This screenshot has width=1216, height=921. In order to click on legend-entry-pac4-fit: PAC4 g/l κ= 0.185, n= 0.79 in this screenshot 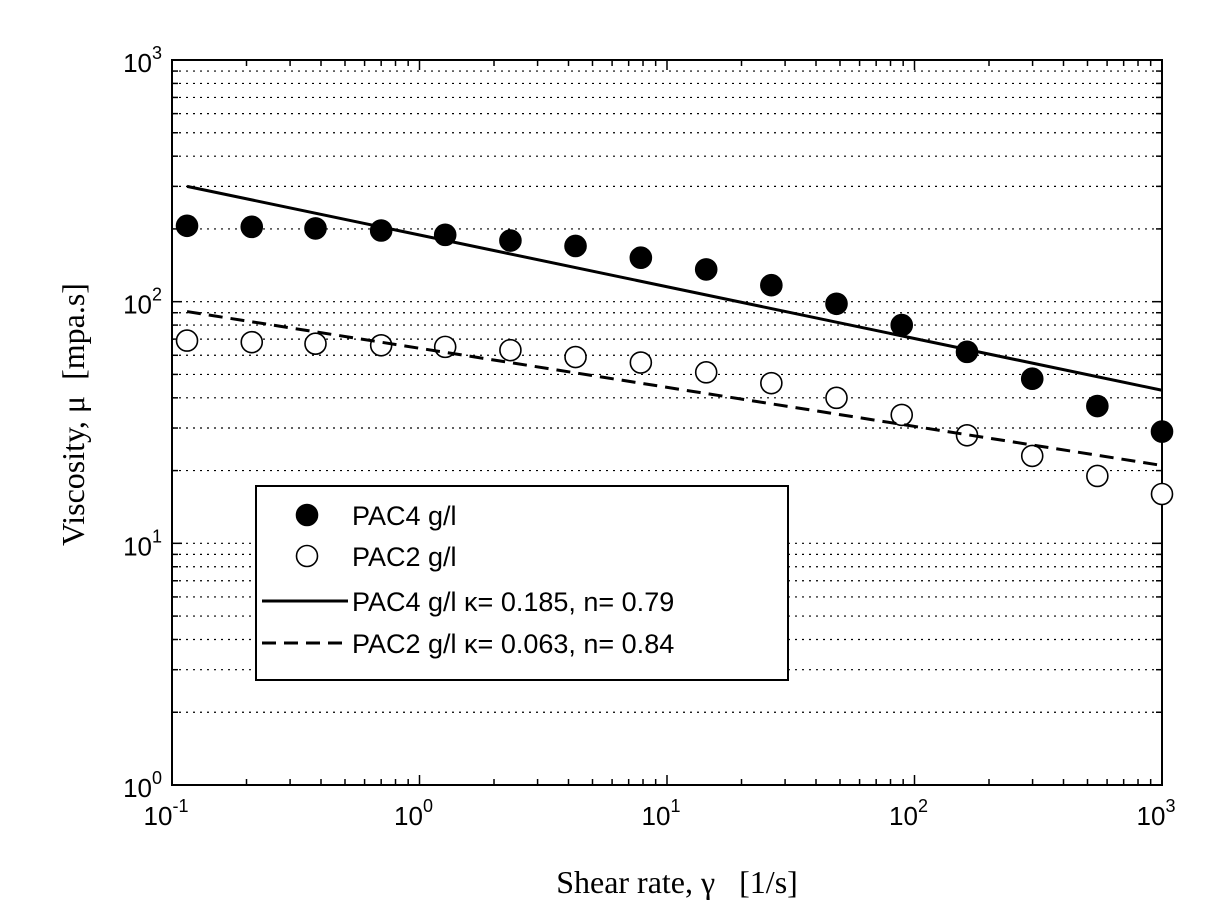, I will do `click(468, 602)`.